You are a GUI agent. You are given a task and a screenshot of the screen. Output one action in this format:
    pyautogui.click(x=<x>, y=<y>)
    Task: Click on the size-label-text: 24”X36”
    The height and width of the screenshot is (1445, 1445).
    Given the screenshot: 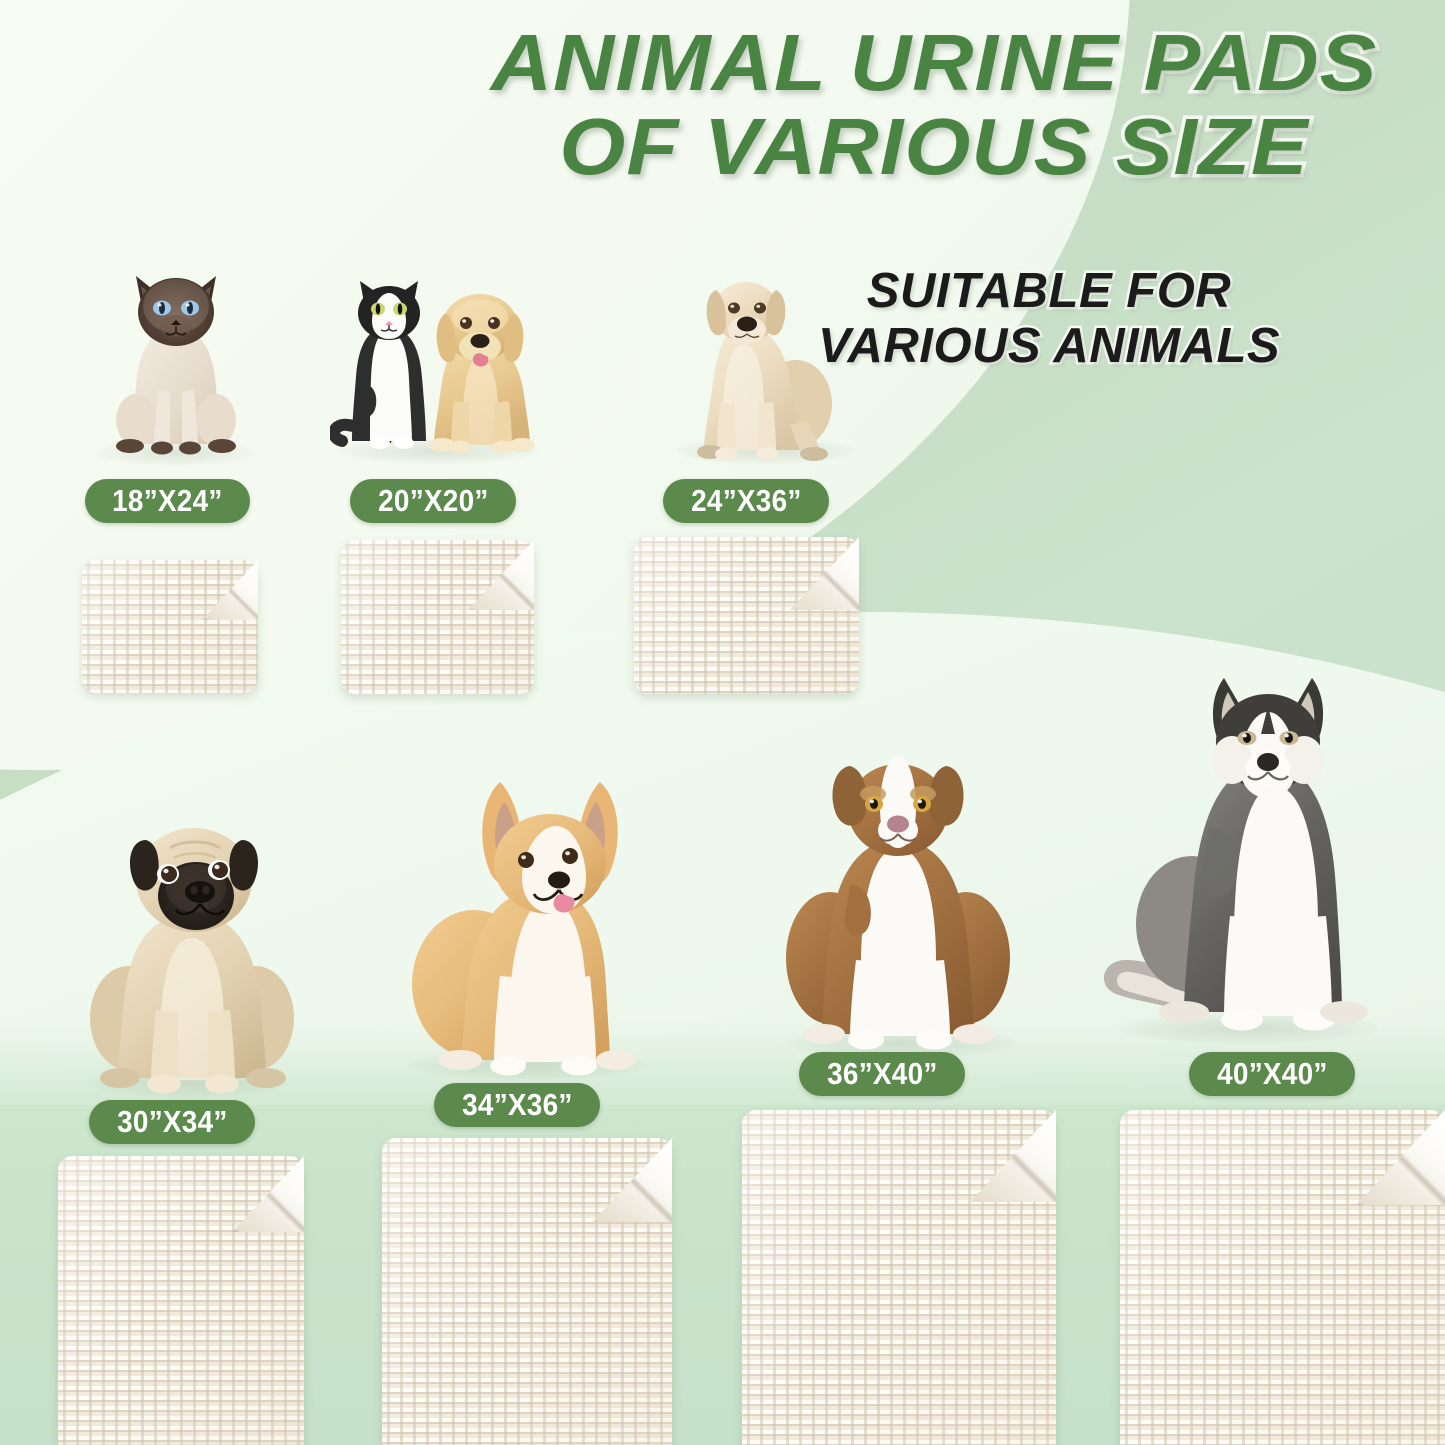 What is the action you would take?
    pyautogui.click(x=746, y=500)
    